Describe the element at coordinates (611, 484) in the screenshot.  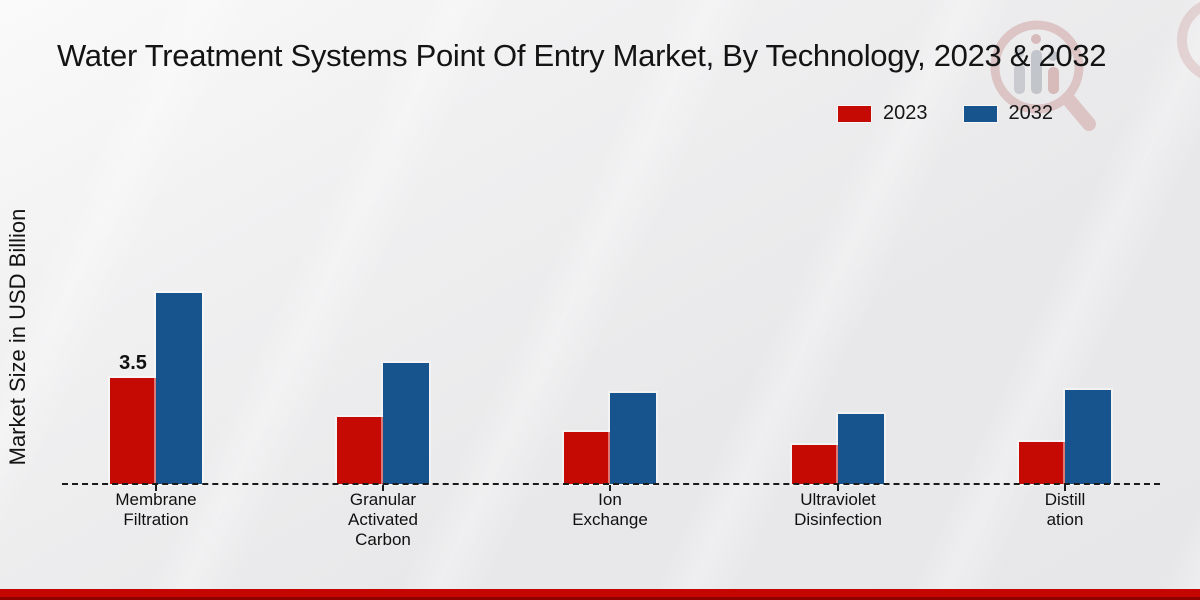
I see `x-axis-baseline` at that location.